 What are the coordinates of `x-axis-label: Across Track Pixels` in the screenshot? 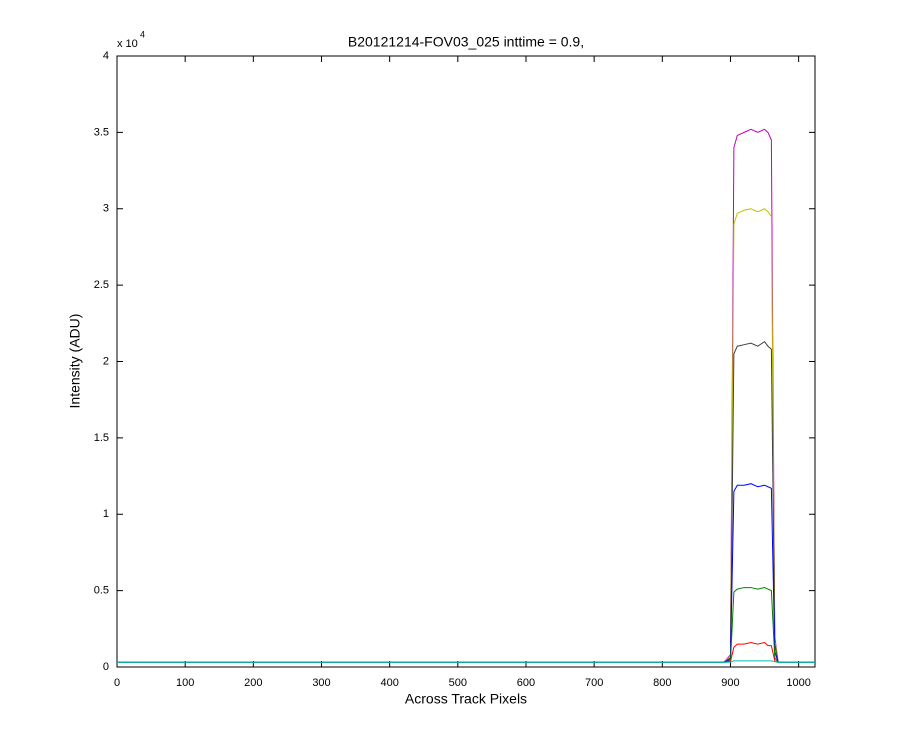 It's located at (466, 699).